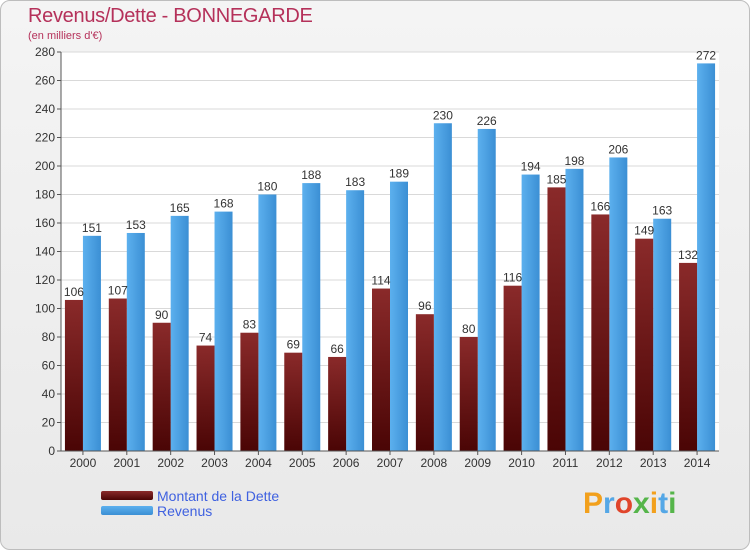 The width and height of the screenshot is (750, 550). I want to click on data-label-dette: 116, so click(512, 278).